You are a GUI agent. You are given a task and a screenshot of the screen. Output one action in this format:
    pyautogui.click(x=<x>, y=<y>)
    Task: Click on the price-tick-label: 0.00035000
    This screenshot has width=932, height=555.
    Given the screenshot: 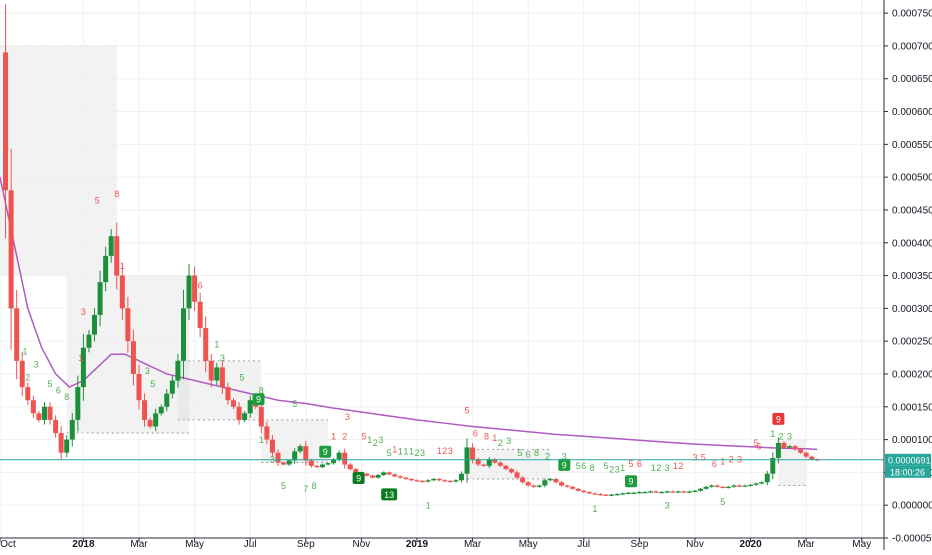 What is the action you would take?
    pyautogui.click(x=912, y=276)
    